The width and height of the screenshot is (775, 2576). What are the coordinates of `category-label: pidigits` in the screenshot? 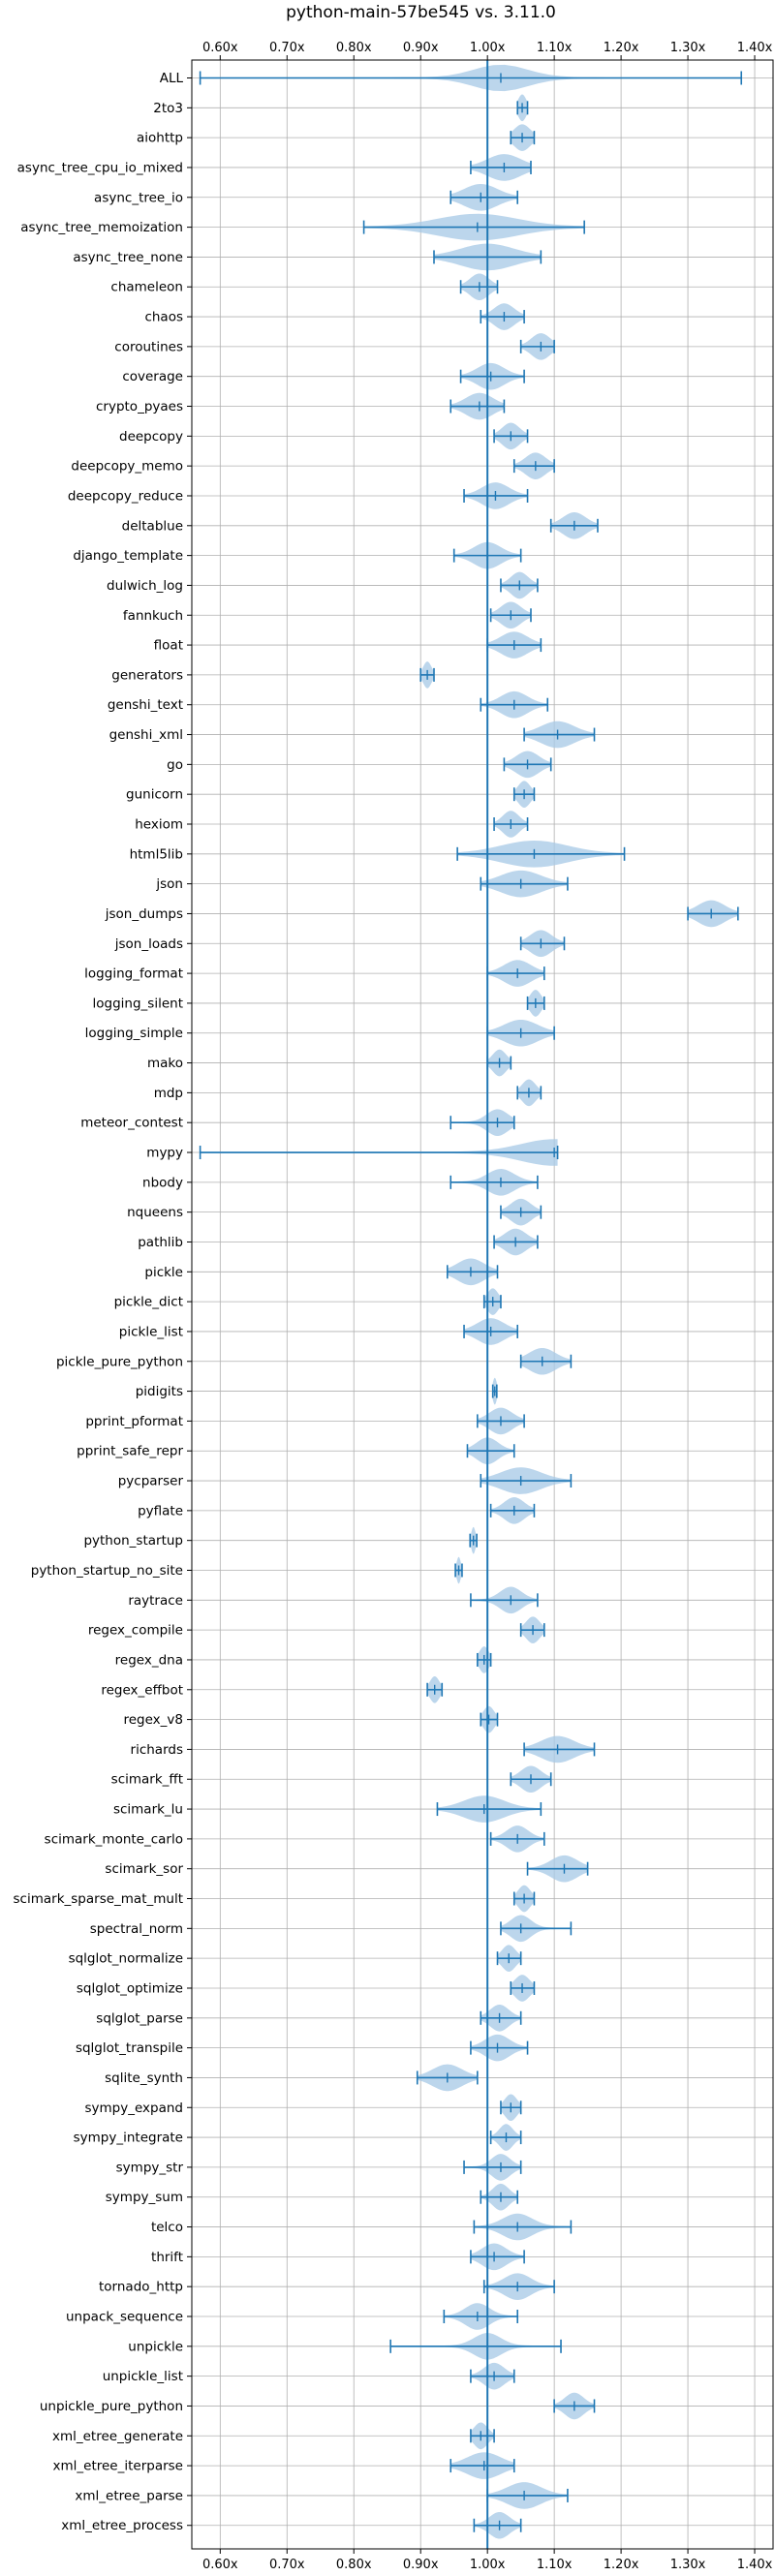 It's located at (159, 1391).